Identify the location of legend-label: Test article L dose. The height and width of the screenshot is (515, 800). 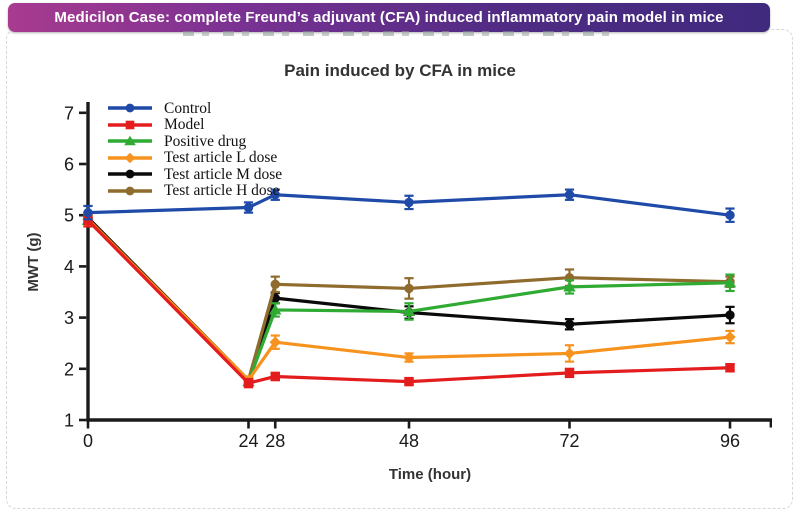
(221, 157).